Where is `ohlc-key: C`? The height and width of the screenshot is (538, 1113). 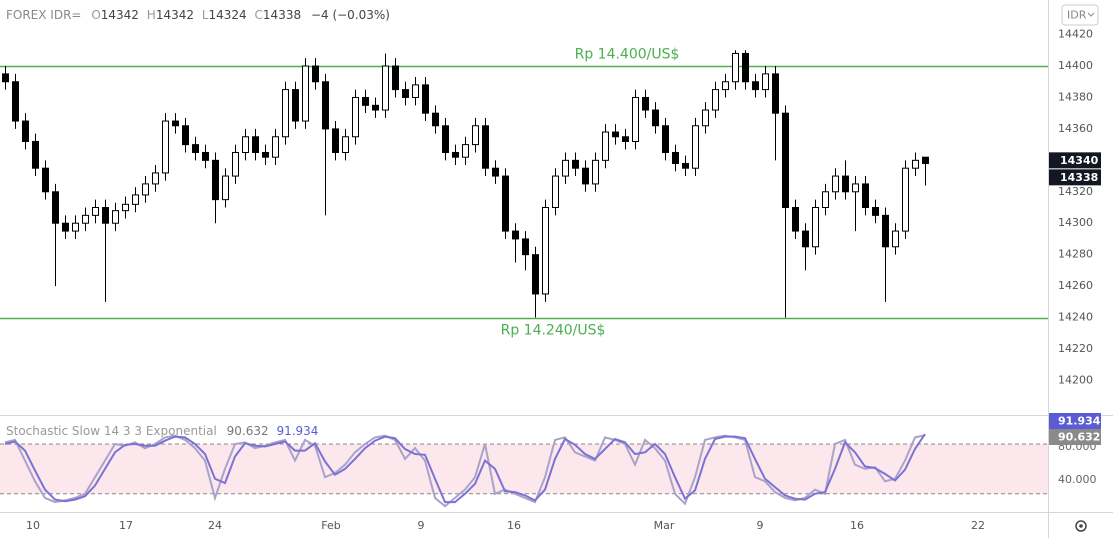 ohlc-key: C is located at coordinates (259, 15).